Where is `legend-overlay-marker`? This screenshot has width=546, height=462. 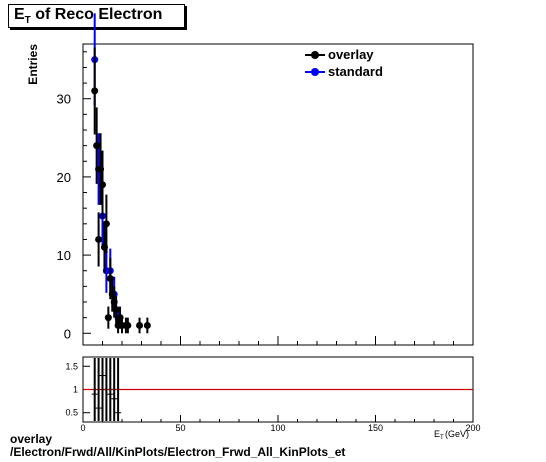 legend-overlay-marker is located at coordinates (315, 55).